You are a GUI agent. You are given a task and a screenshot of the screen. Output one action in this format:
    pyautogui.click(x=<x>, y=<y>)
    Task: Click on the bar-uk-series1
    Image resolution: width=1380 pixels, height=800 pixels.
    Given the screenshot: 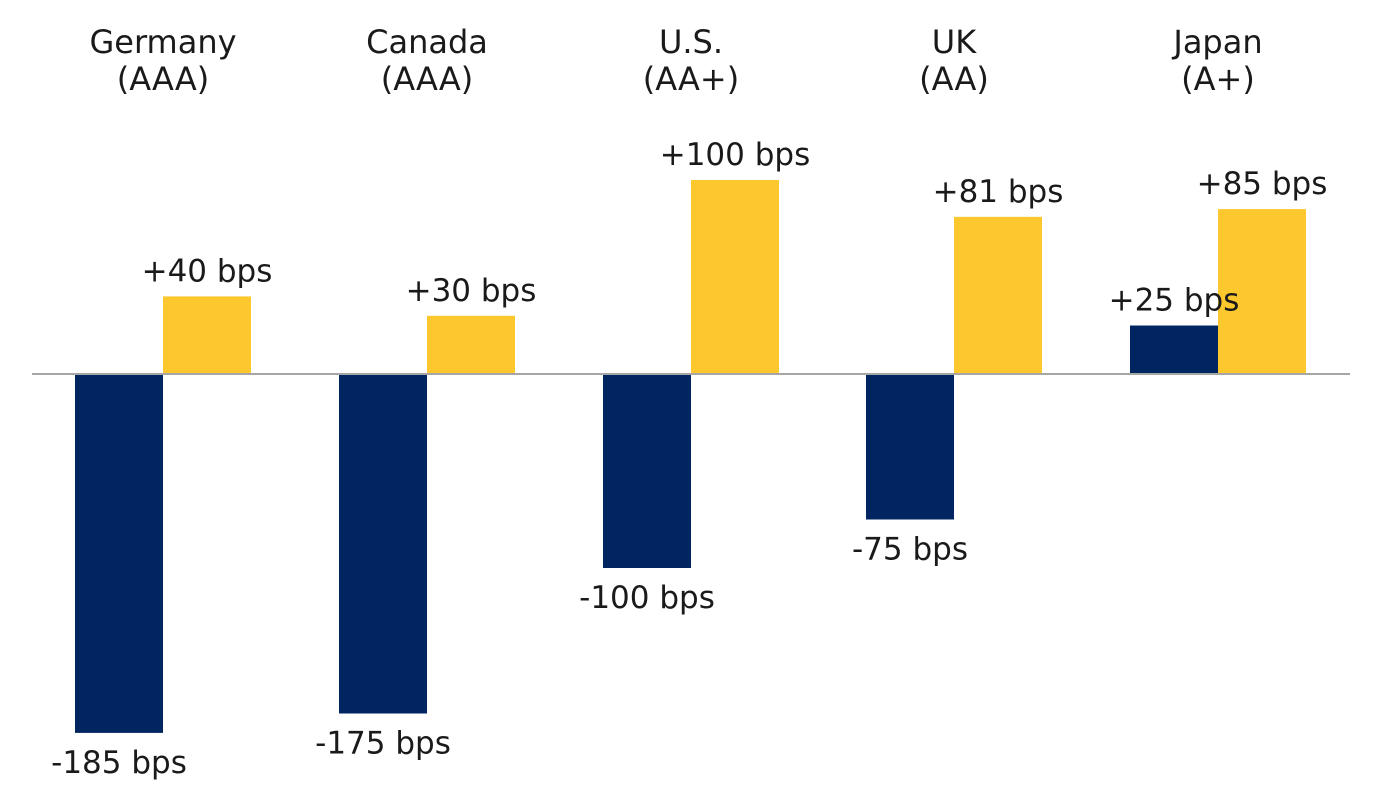 What is the action you would take?
    pyautogui.click(x=910, y=447)
    